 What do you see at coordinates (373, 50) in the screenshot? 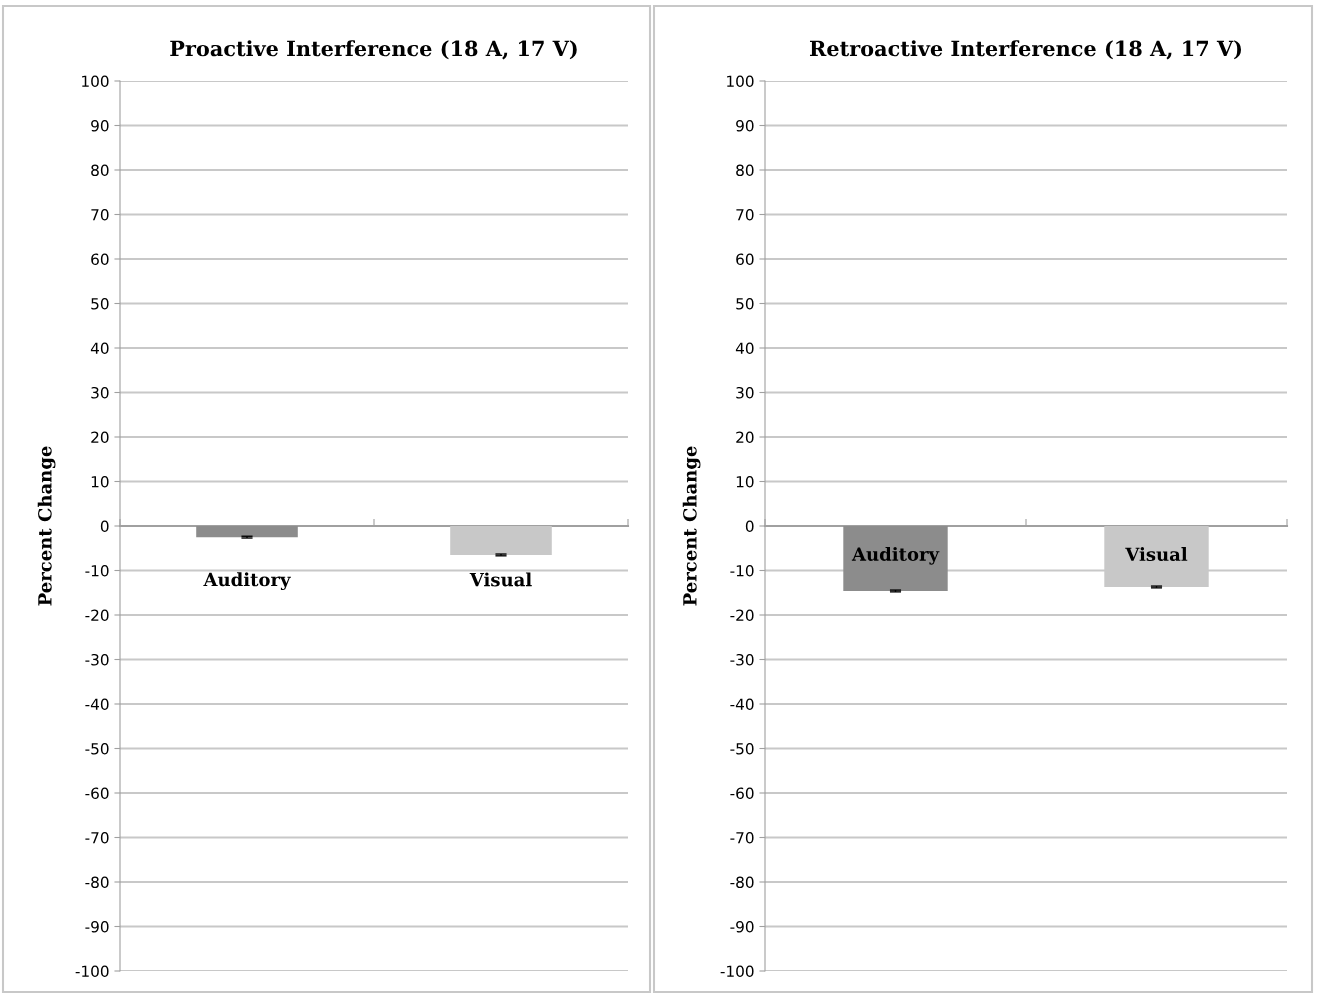
I see `chart-title: Proactive Interference (18 A, 17 V)` at bounding box center [373, 50].